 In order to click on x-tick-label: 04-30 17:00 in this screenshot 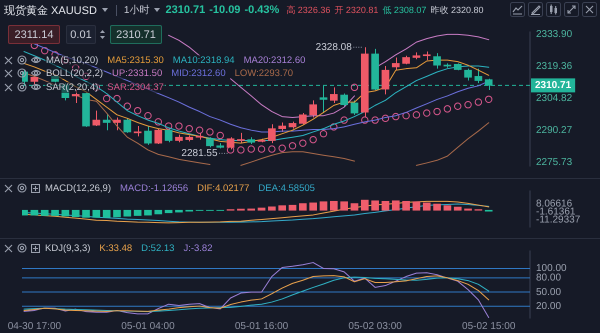, I will do `click(35, 326)`.